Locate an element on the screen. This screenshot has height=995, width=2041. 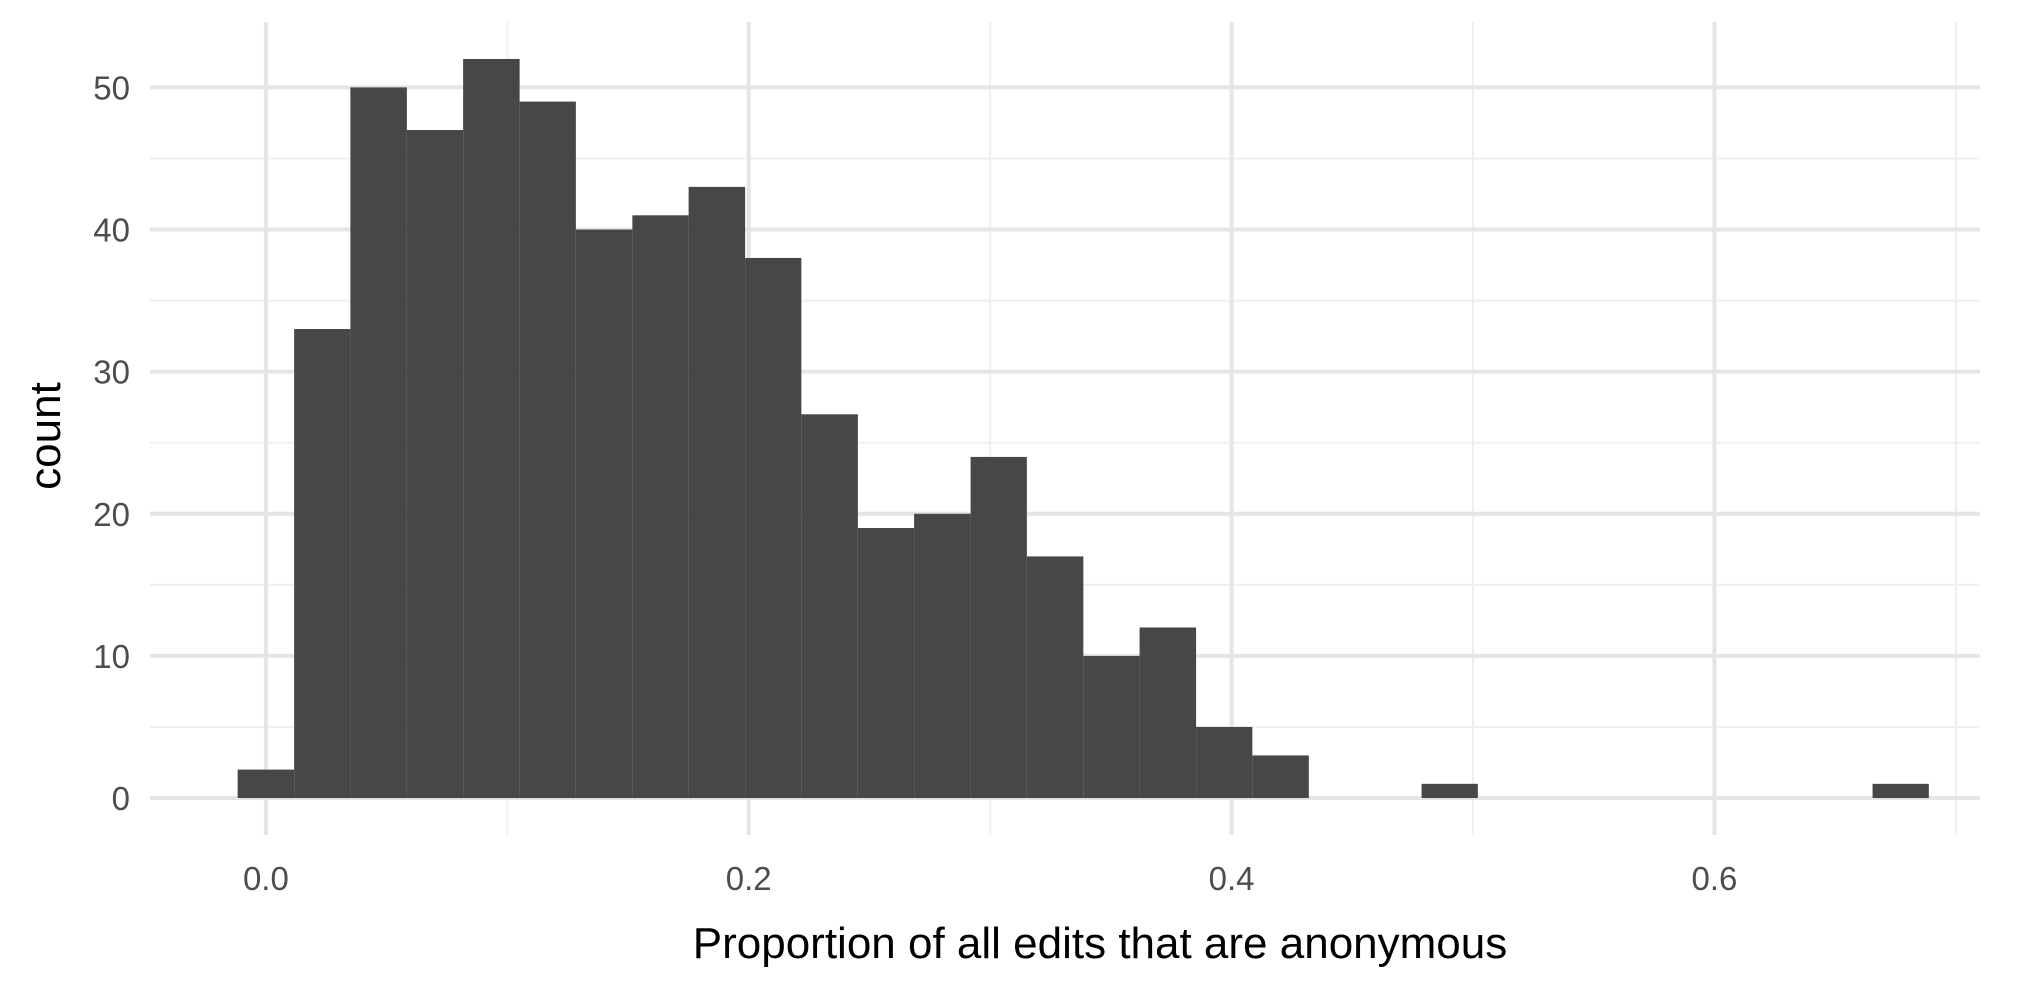
x-tick-label: 0.2 is located at coordinates (749, 878).